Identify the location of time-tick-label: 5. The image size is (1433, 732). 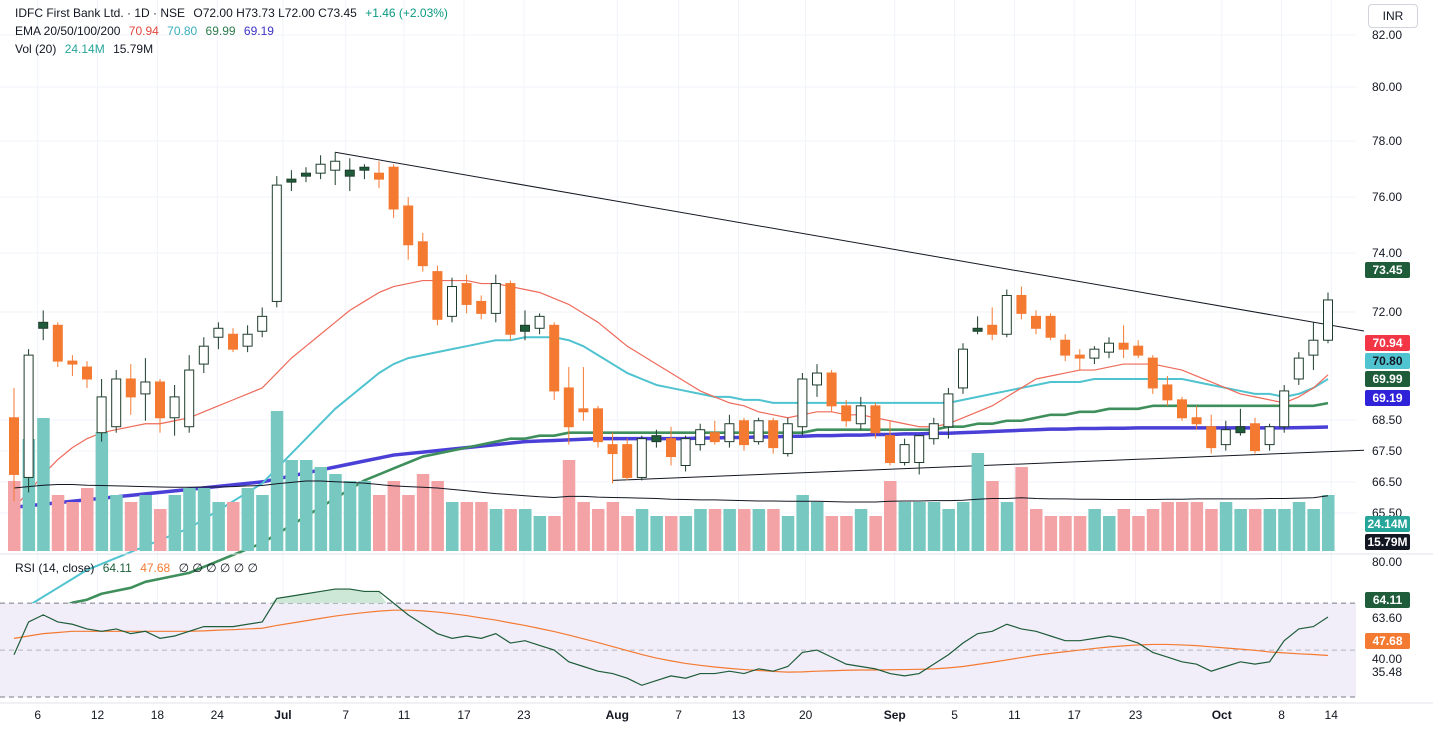
(954, 715).